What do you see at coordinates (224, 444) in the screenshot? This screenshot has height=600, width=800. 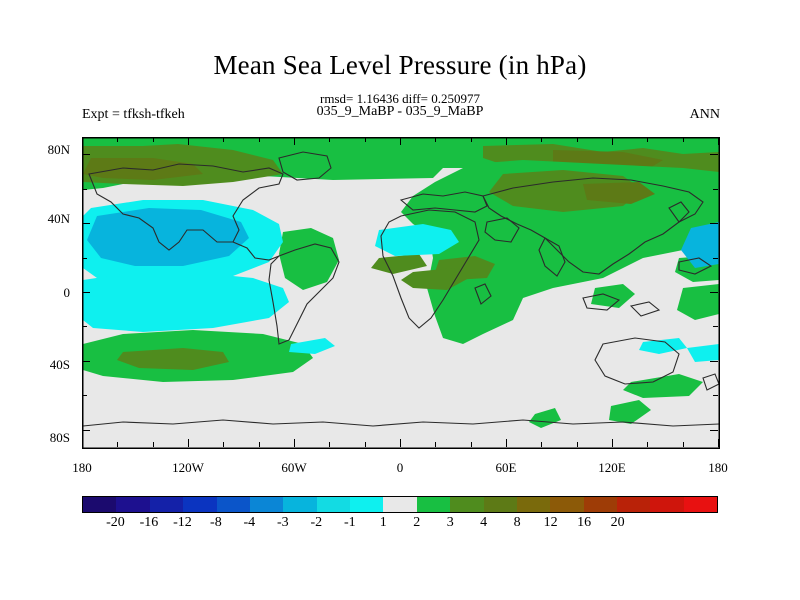 I see `xtick--100` at bounding box center [224, 444].